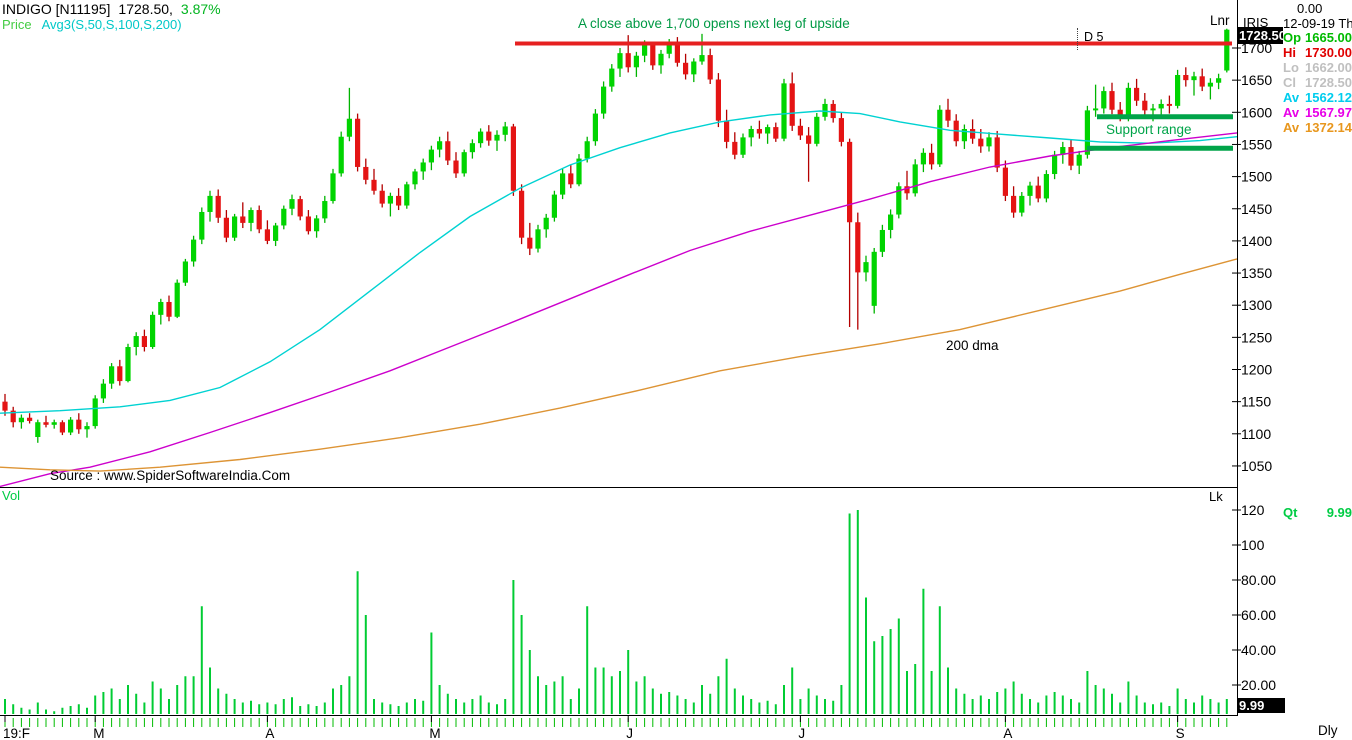 The height and width of the screenshot is (740, 1352). Describe the element at coordinates (1317, 23) in the screenshot. I see `quote-date: 12-09-19 Th` at that location.